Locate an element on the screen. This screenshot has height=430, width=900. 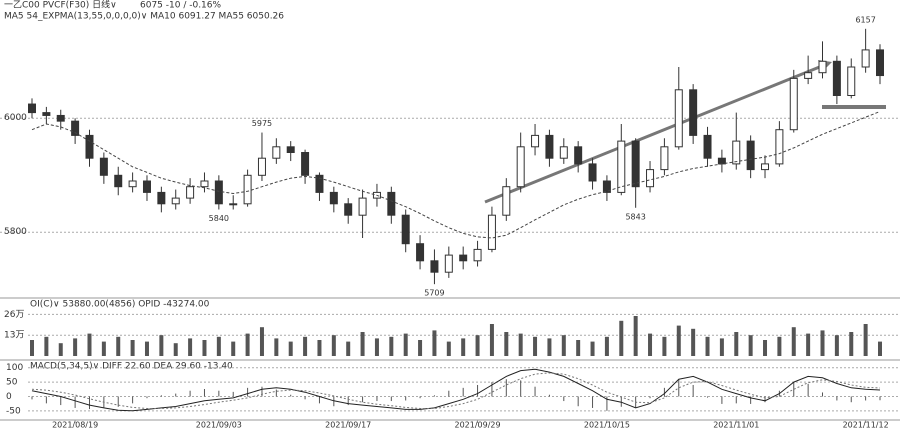
macd-tick-label: 50 is located at coordinates (12, 383).